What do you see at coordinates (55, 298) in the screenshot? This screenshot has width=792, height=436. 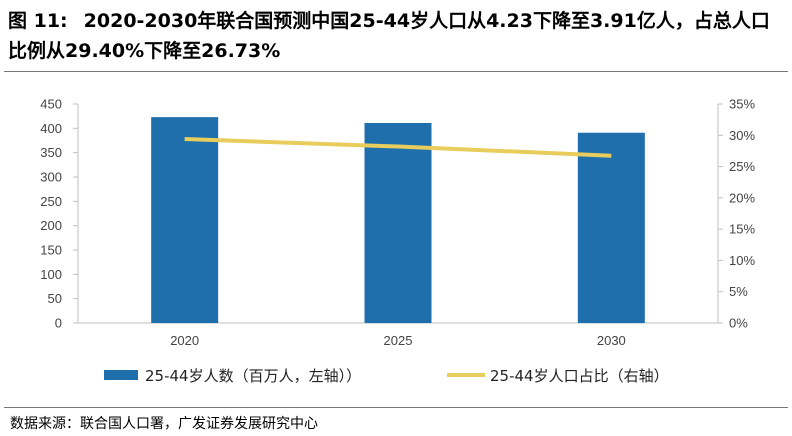 I see `left-tick-label: 50` at bounding box center [55, 298].